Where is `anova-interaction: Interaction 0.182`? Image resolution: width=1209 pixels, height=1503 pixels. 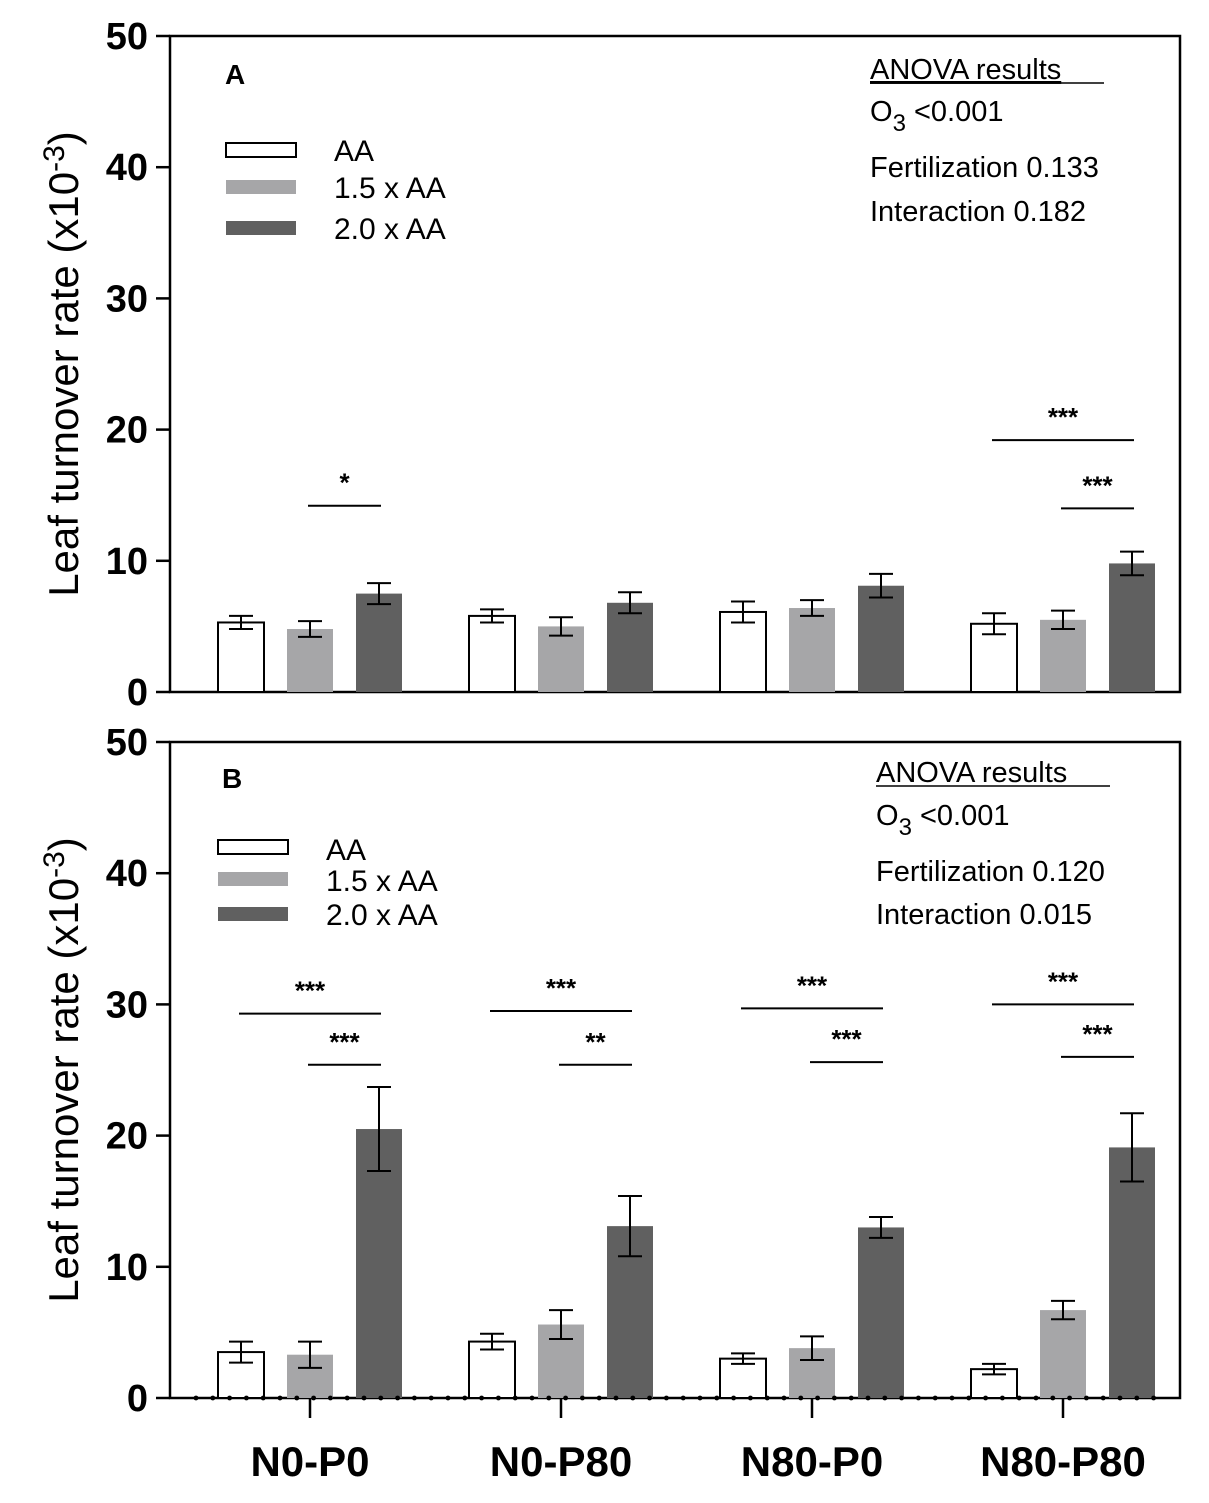 anova-interaction: Interaction 0.182 is located at coordinates (978, 212).